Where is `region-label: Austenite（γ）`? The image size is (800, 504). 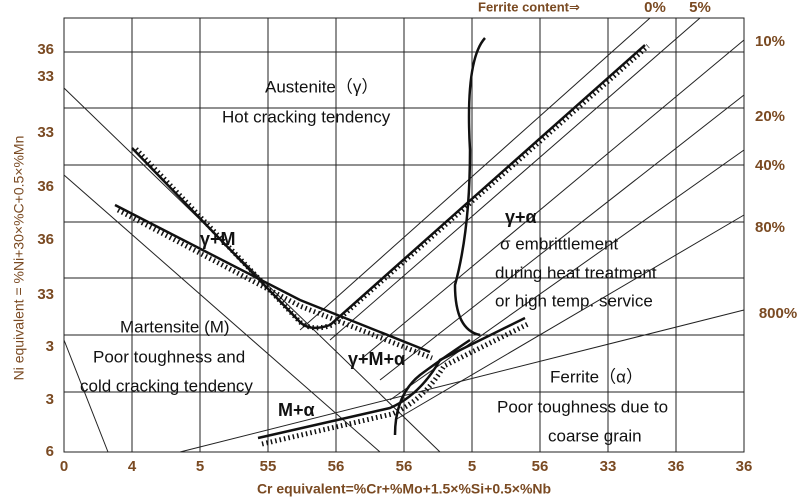 region-label: Austenite（γ） is located at coordinates (321, 86).